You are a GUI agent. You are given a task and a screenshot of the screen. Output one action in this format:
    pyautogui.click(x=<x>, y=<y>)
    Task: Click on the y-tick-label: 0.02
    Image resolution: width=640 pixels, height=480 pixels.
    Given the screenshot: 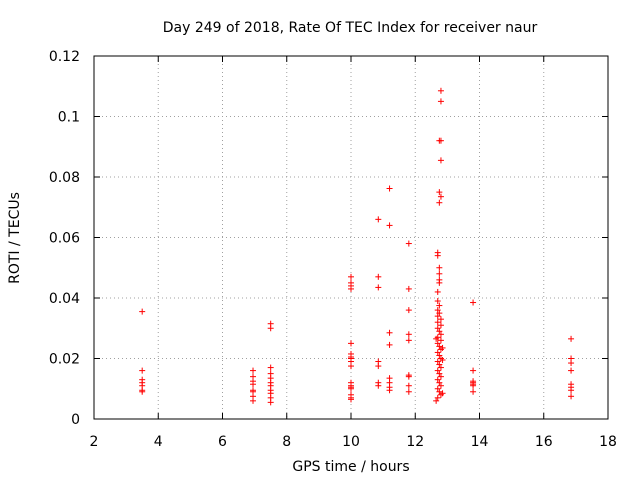 What is the action you would take?
    pyautogui.click(x=64, y=360)
    